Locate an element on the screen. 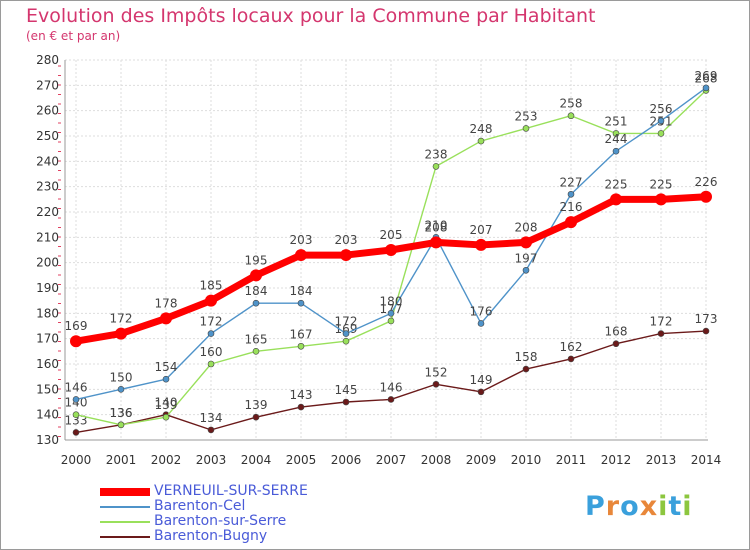 Image resolution: width=750 pixels, height=550 pixels. data-label: 268 is located at coordinates (706, 78).